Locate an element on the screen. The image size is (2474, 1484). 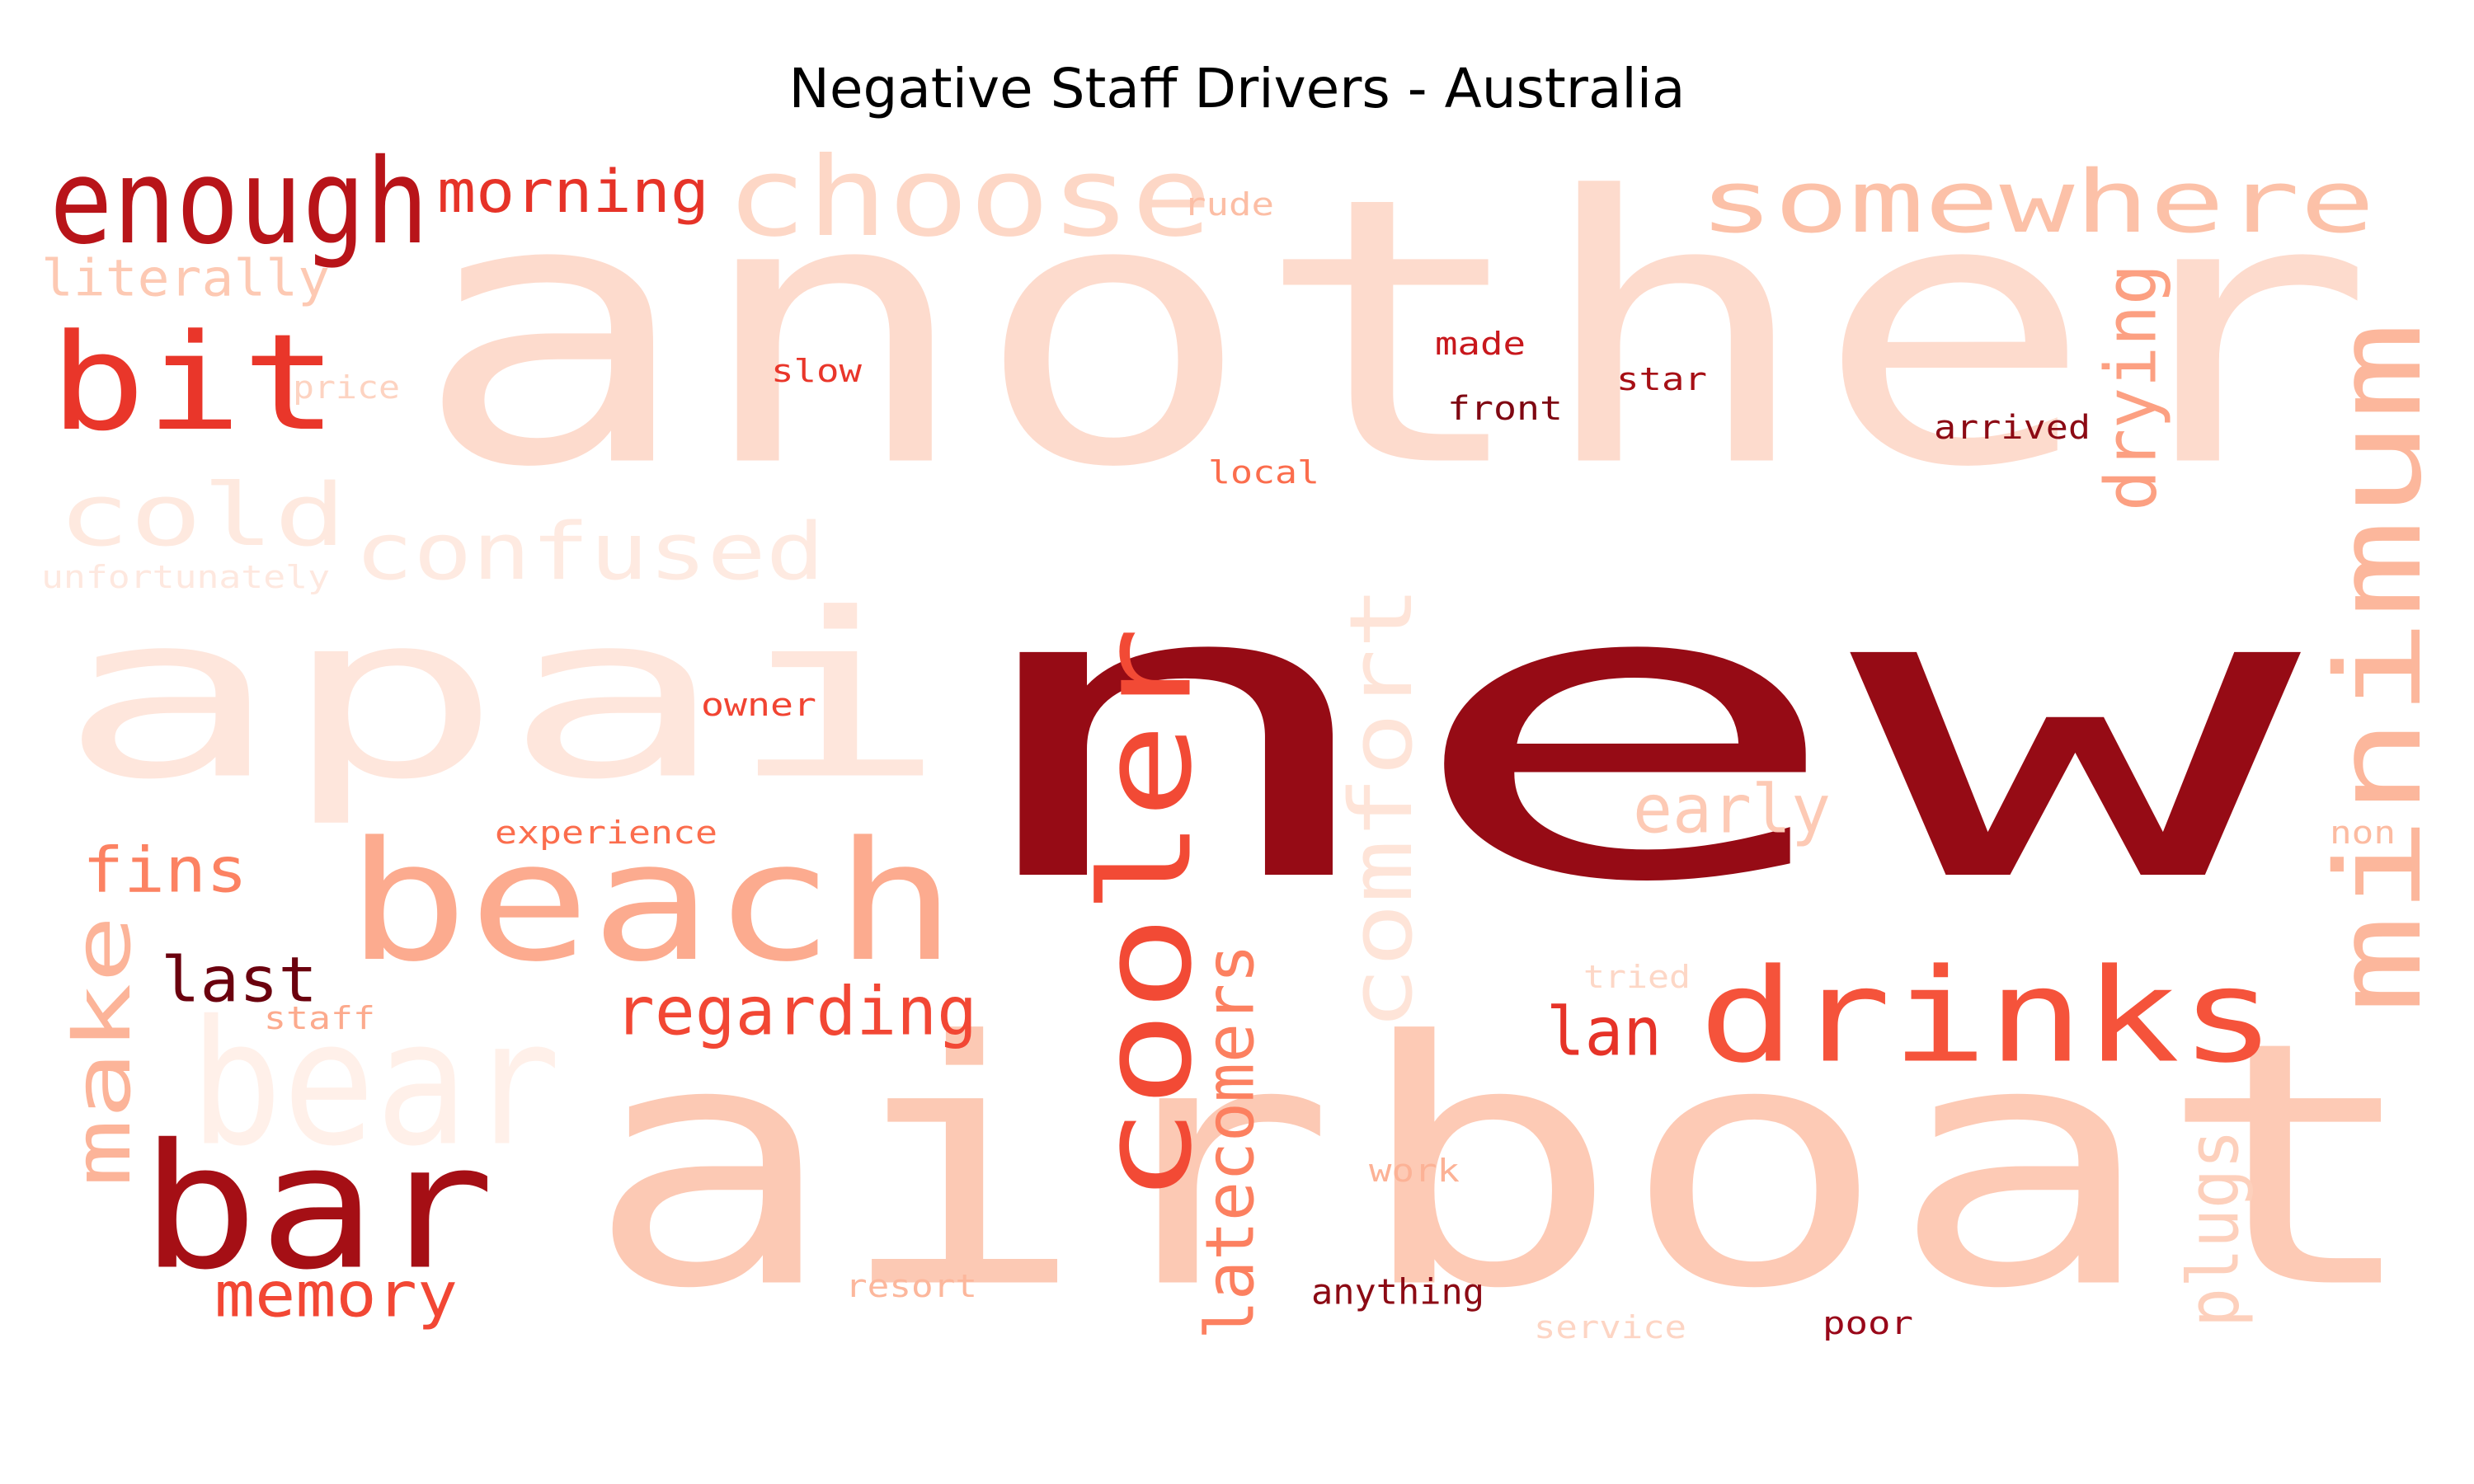
word-latecomers: latecomers is located at coordinates (1231, 1142).